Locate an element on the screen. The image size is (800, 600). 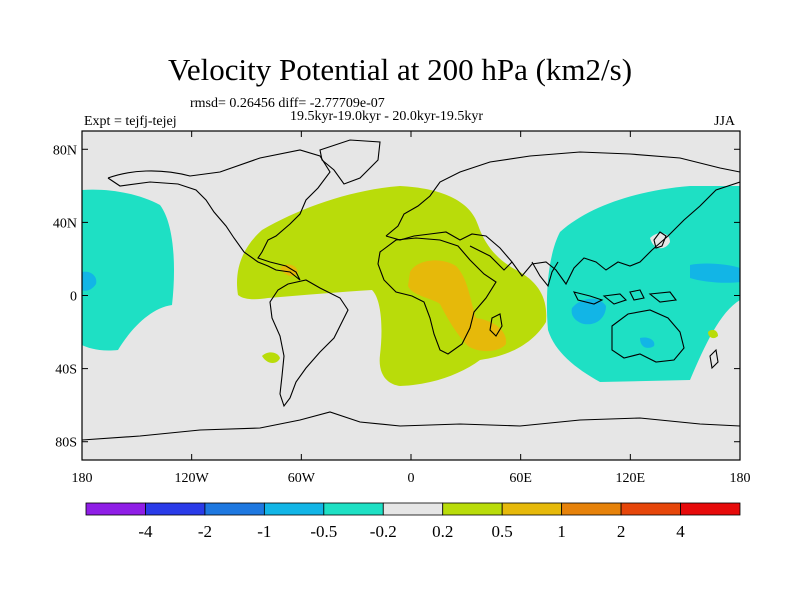
lat-tick-label: 80N is located at coordinates (65, 150).